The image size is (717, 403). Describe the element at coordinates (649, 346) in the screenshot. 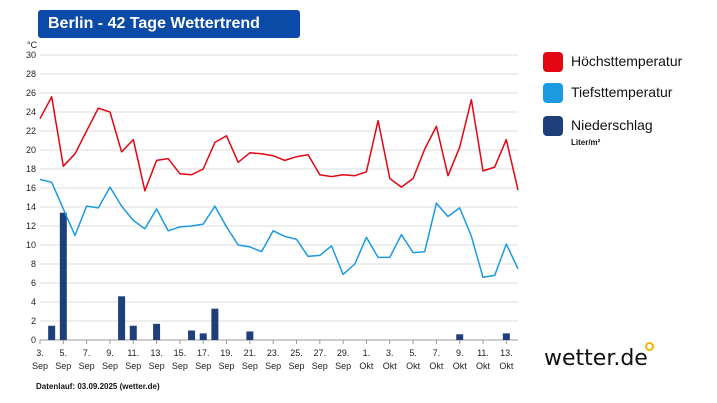

I see `logo-dot-icon` at that location.